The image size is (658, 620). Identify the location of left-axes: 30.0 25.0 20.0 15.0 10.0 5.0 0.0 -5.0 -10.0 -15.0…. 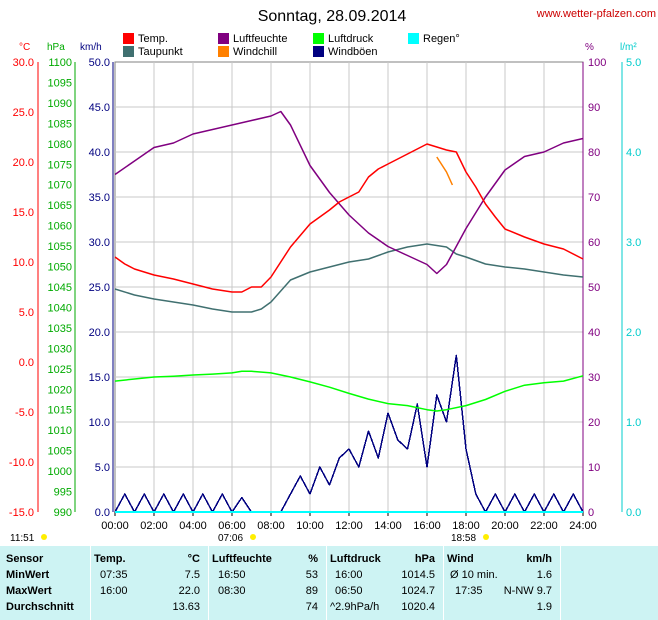
(61, 288).